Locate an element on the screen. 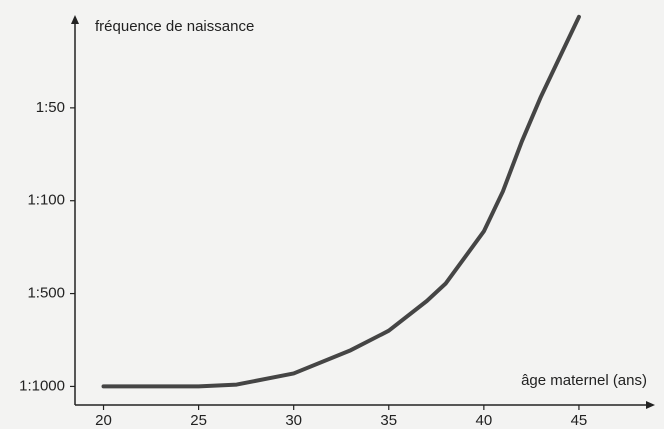  y-tick-label: 1:500 is located at coordinates (46, 293).